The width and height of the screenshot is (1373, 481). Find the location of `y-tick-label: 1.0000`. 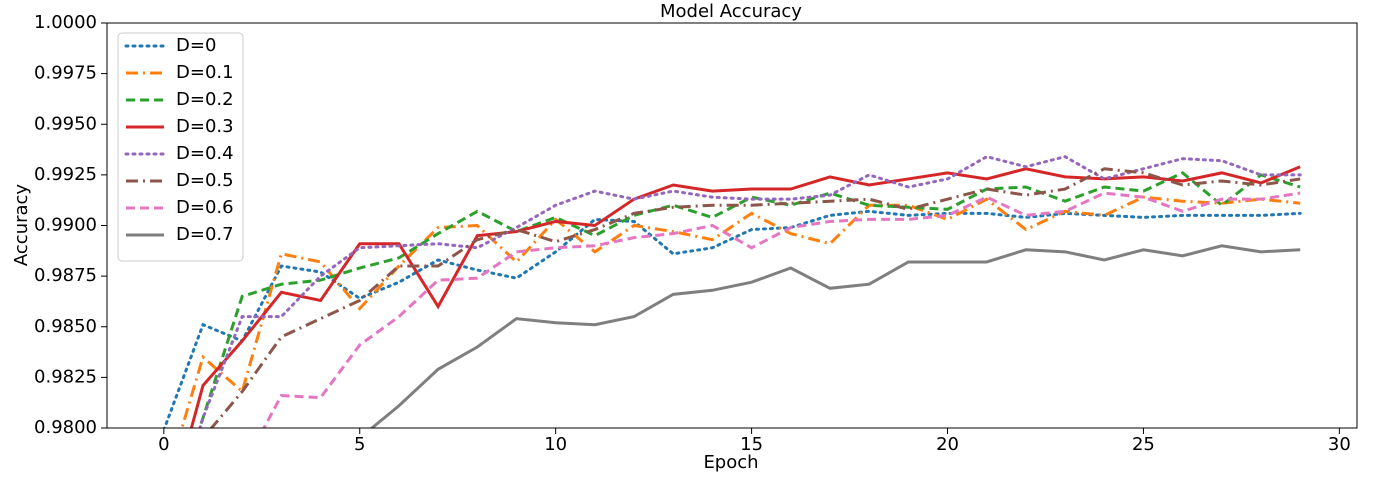

y-tick-label: 1.0000 is located at coordinates (65, 22).